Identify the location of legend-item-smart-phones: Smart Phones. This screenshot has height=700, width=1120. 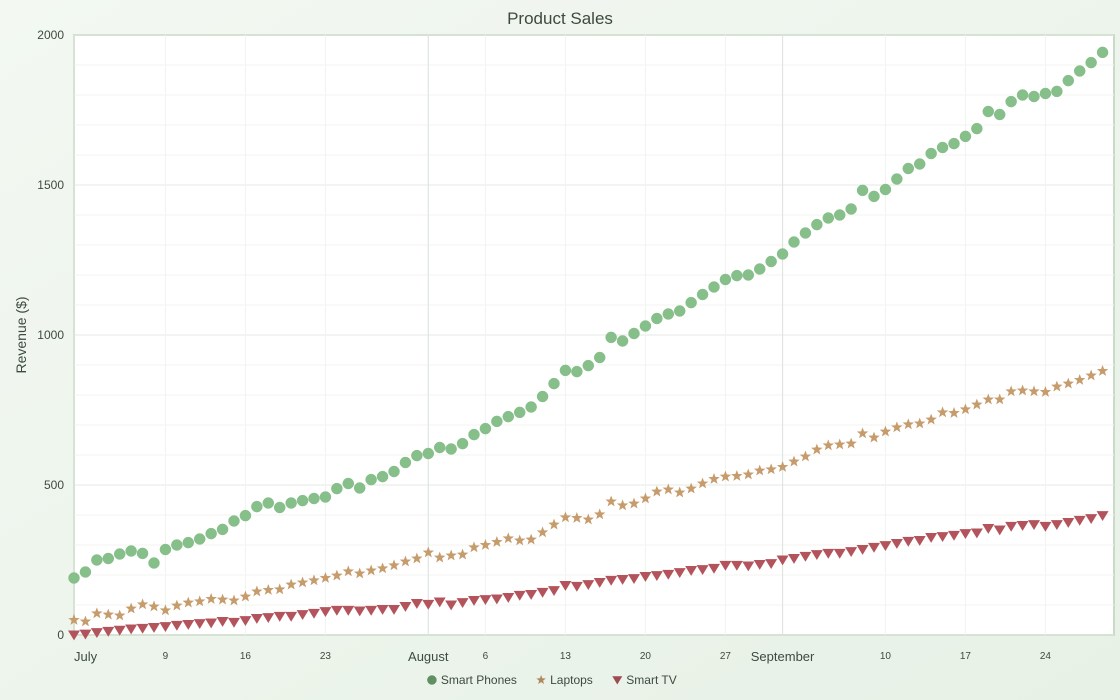
(472, 680).